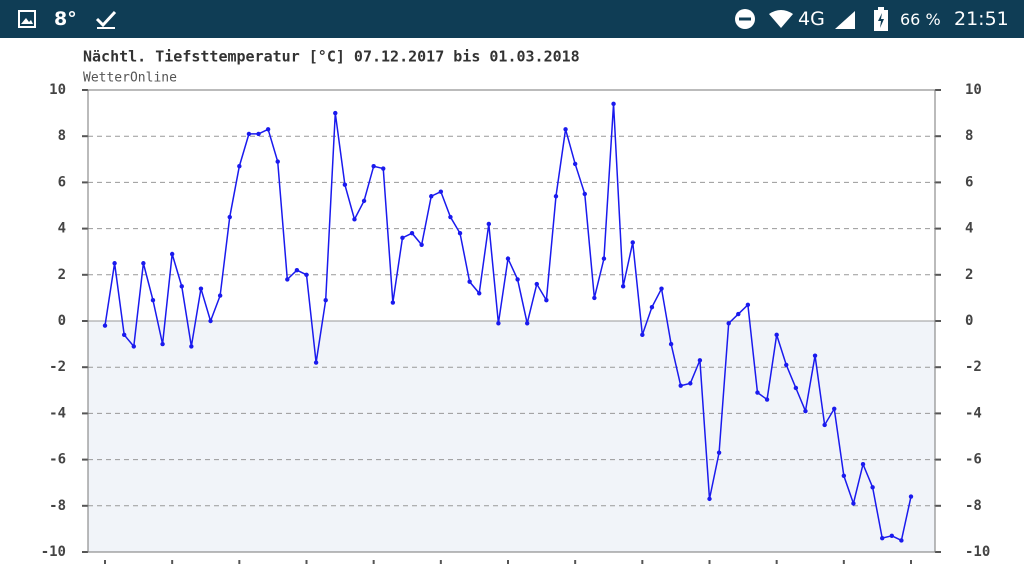 This screenshot has height=576, width=1024. What do you see at coordinates (973, 90) in the screenshot?
I see `y2-tick-label: 10` at bounding box center [973, 90].